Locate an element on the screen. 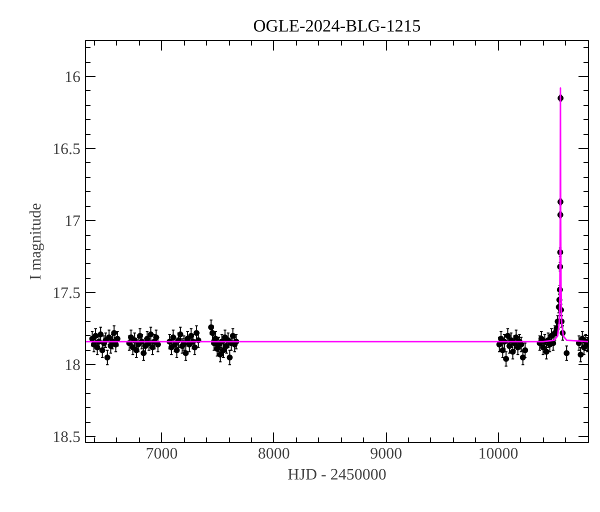  x-tick-label: 10000 is located at coordinates (498, 454).